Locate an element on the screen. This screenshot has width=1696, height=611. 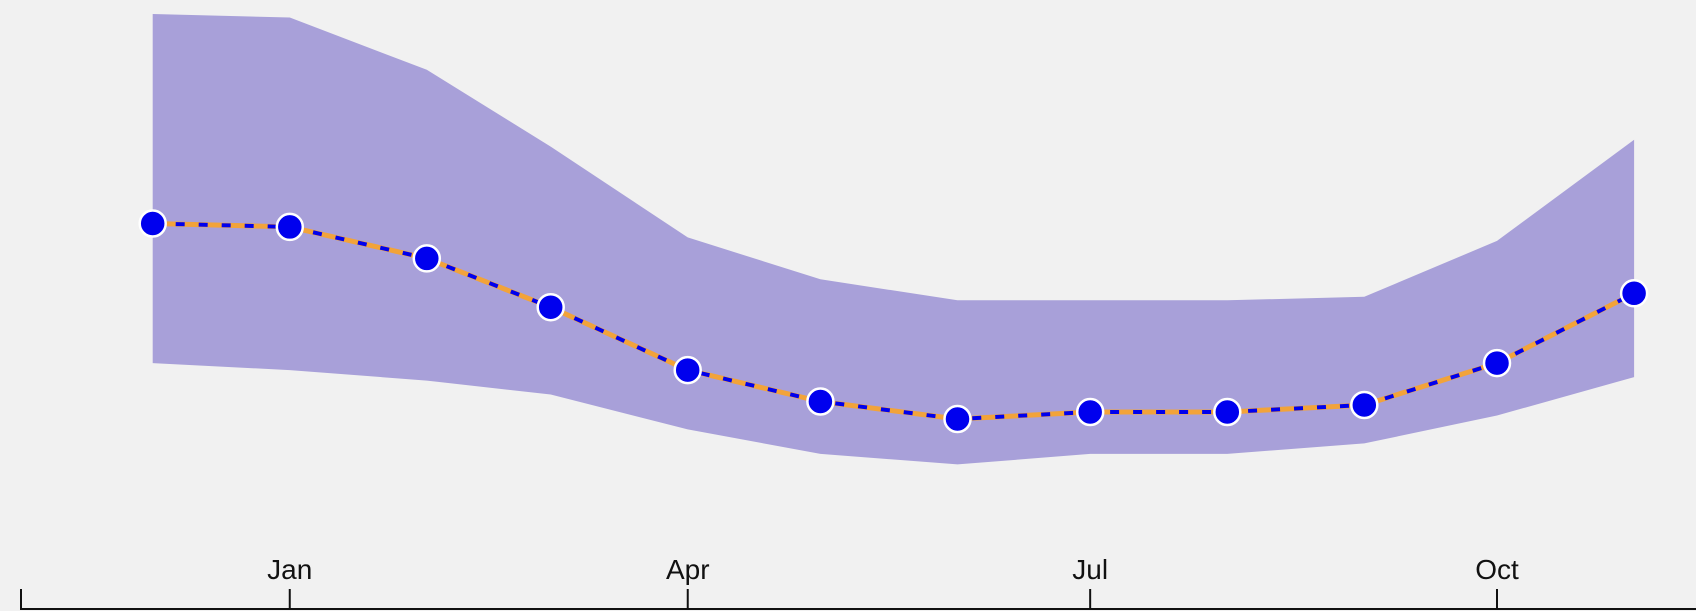
x-axis-tick-label: Jul is located at coordinates (1090, 569).